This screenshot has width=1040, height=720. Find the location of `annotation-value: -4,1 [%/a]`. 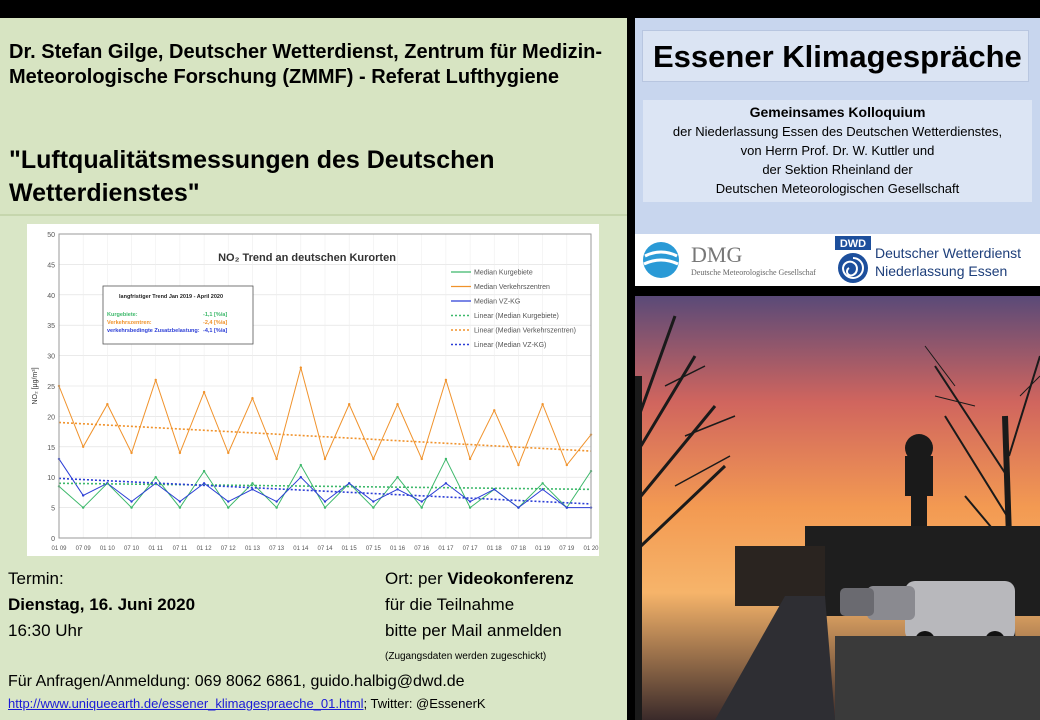

annotation-value: -4,1 [%/a] is located at coordinates (215, 331).